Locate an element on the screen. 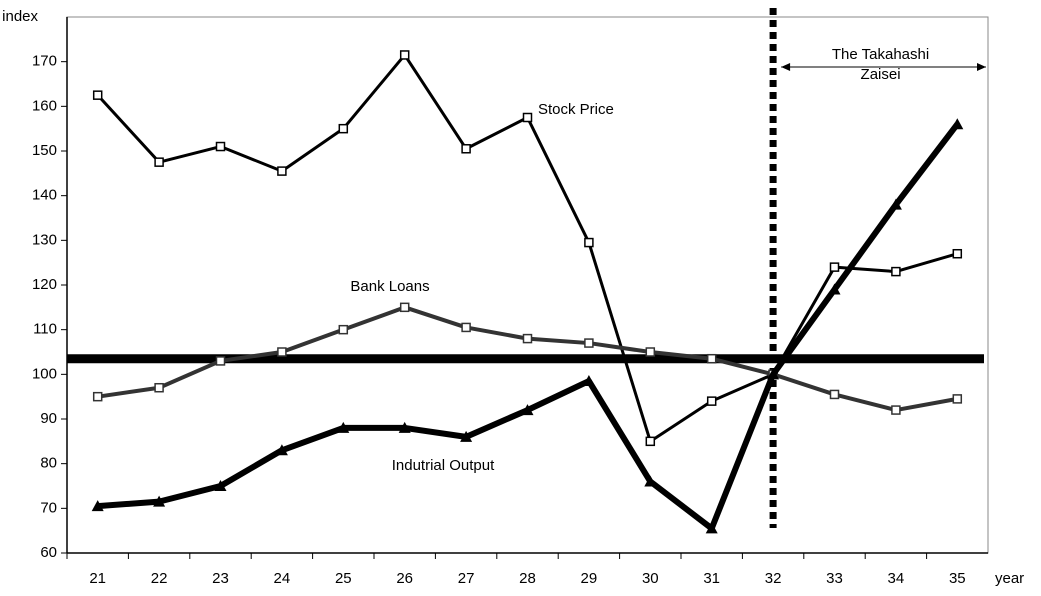  y-tick-label: 160 is located at coordinates (44, 105).